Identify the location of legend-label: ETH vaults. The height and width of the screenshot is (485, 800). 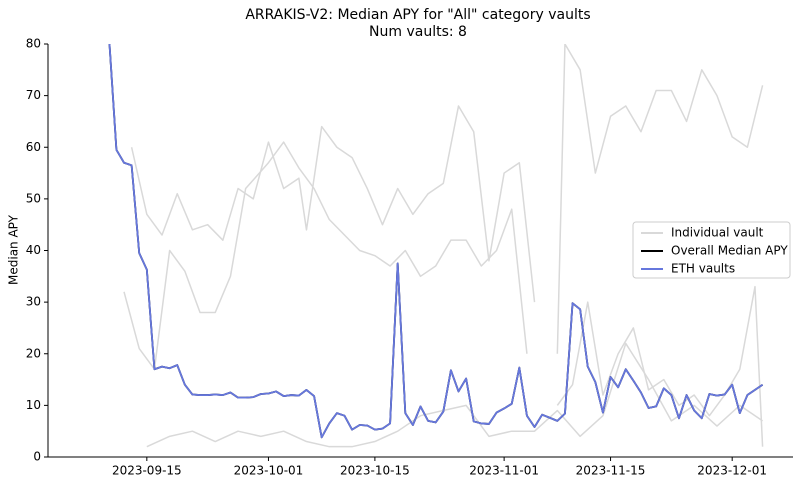
(703, 269).